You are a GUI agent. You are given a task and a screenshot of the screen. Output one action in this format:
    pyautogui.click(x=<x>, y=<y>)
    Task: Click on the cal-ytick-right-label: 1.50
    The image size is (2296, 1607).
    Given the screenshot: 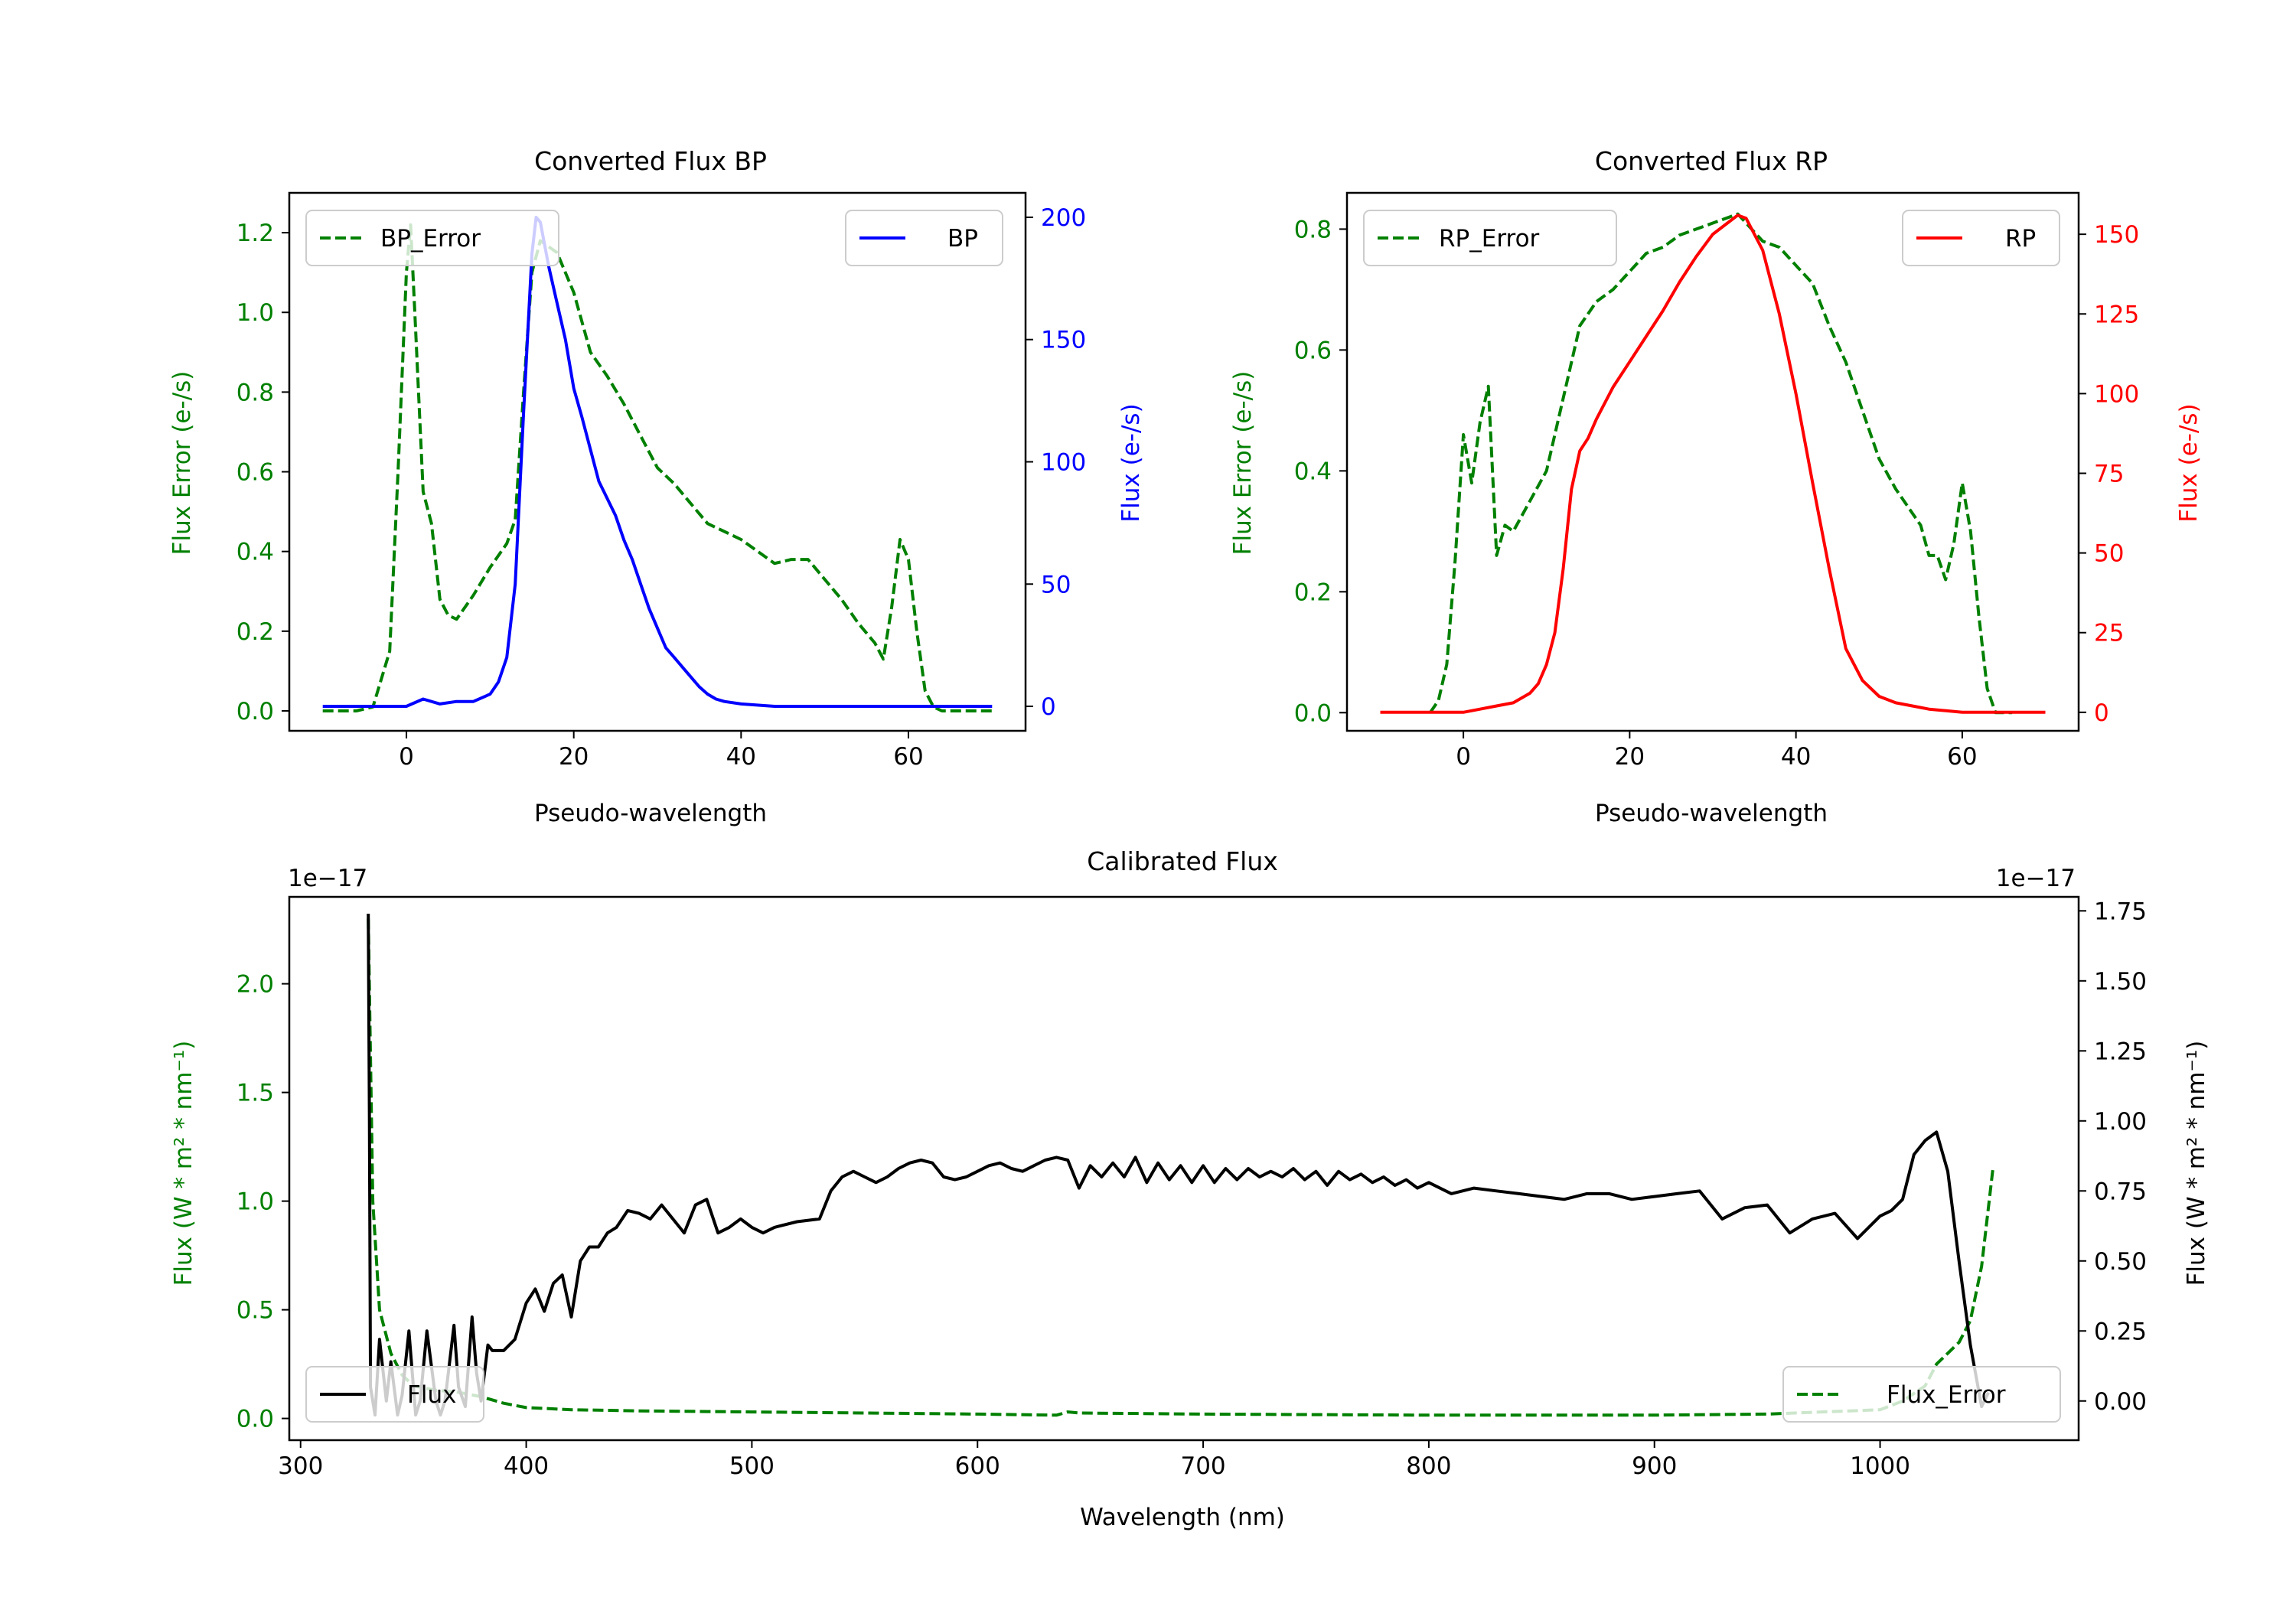 What is the action you would take?
    pyautogui.click(x=2120, y=982)
    